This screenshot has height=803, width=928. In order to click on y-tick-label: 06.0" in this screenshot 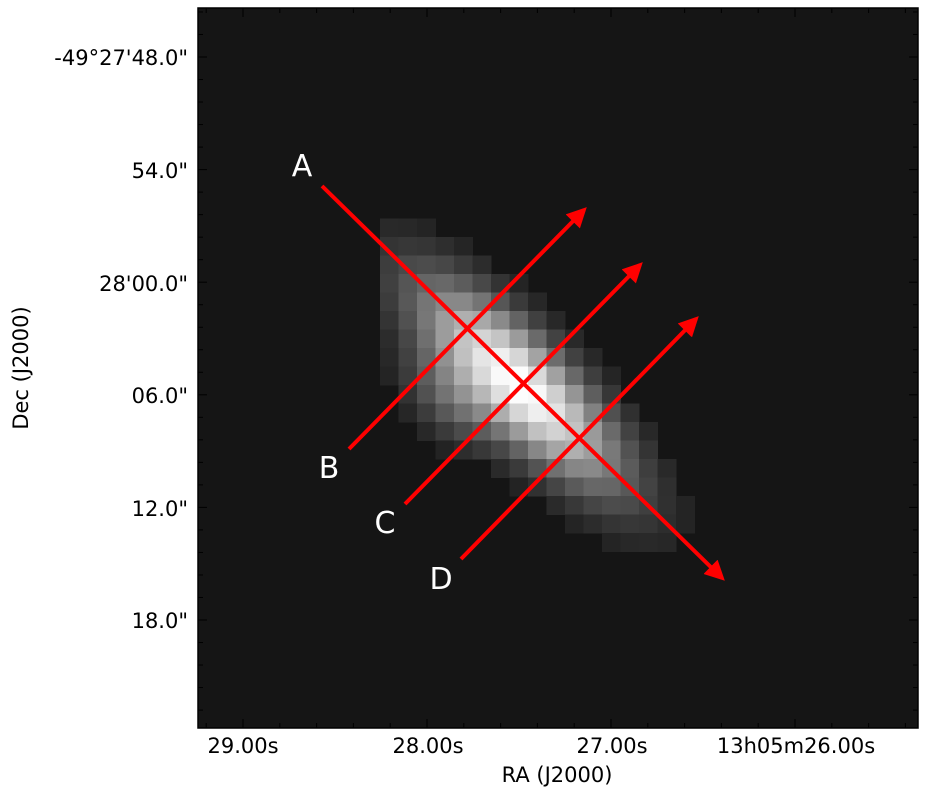, I will do `click(160, 396)`.